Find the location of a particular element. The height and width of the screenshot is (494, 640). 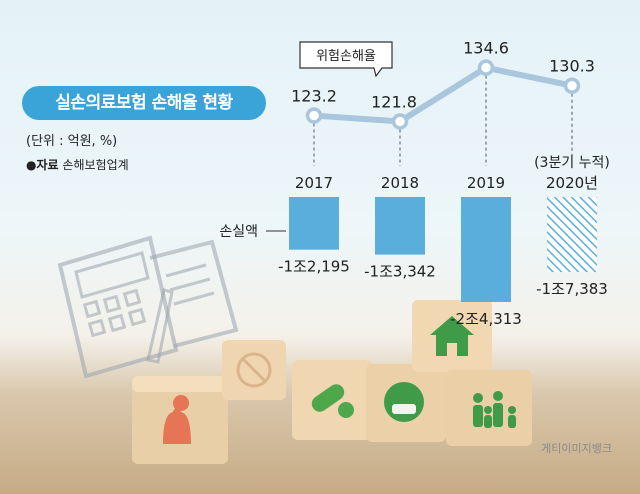

category-label: 2019 is located at coordinates (486, 183).